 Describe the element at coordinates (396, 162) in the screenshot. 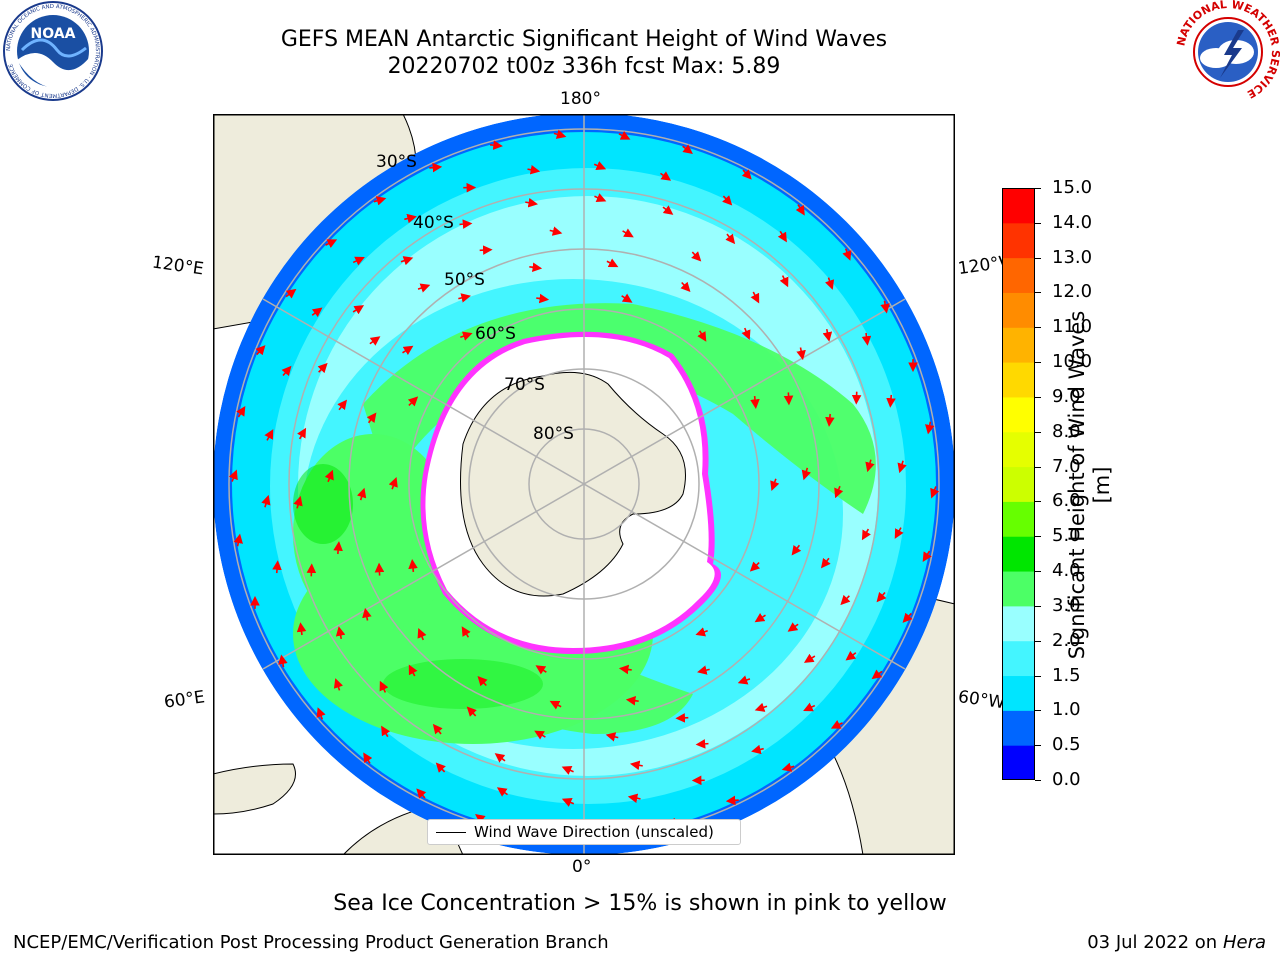

I see `lat-label-30s: 30°S` at that location.